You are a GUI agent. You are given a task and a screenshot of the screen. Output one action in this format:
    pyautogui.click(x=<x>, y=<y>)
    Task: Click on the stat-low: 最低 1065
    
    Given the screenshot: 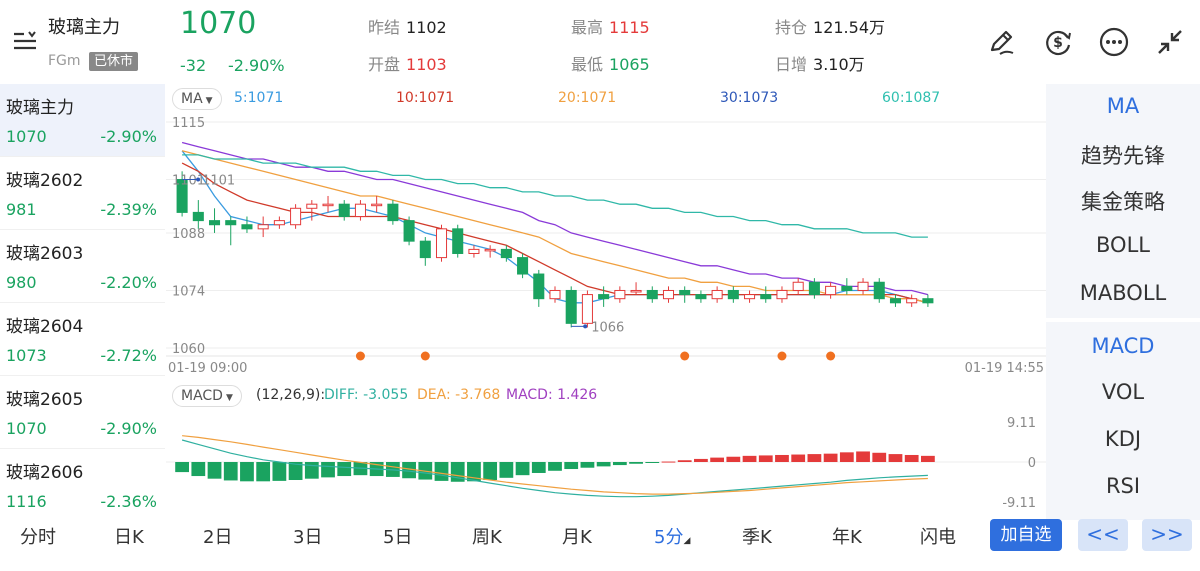 What is the action you would take?
    pyautogui.click(x=610, y=63)
    